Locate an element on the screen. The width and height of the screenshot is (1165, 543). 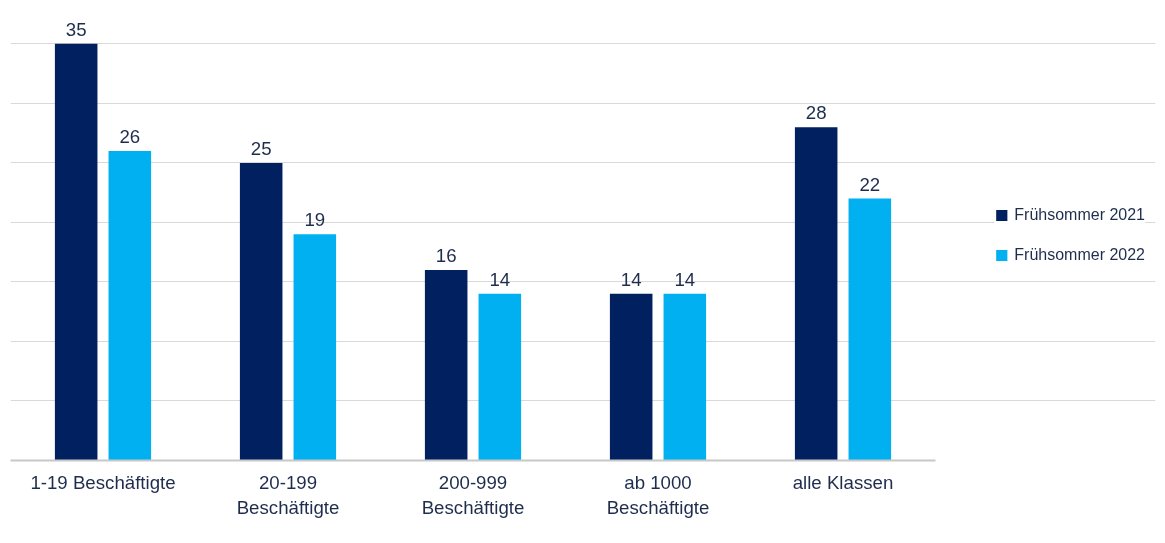
data-label: 16 is located at coordinates (446, 256).